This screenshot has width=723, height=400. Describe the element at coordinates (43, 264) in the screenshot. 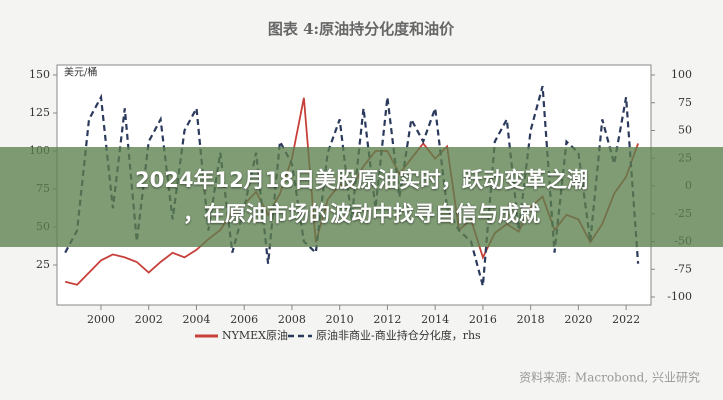

I see `y-tick-label: 25` at that location.